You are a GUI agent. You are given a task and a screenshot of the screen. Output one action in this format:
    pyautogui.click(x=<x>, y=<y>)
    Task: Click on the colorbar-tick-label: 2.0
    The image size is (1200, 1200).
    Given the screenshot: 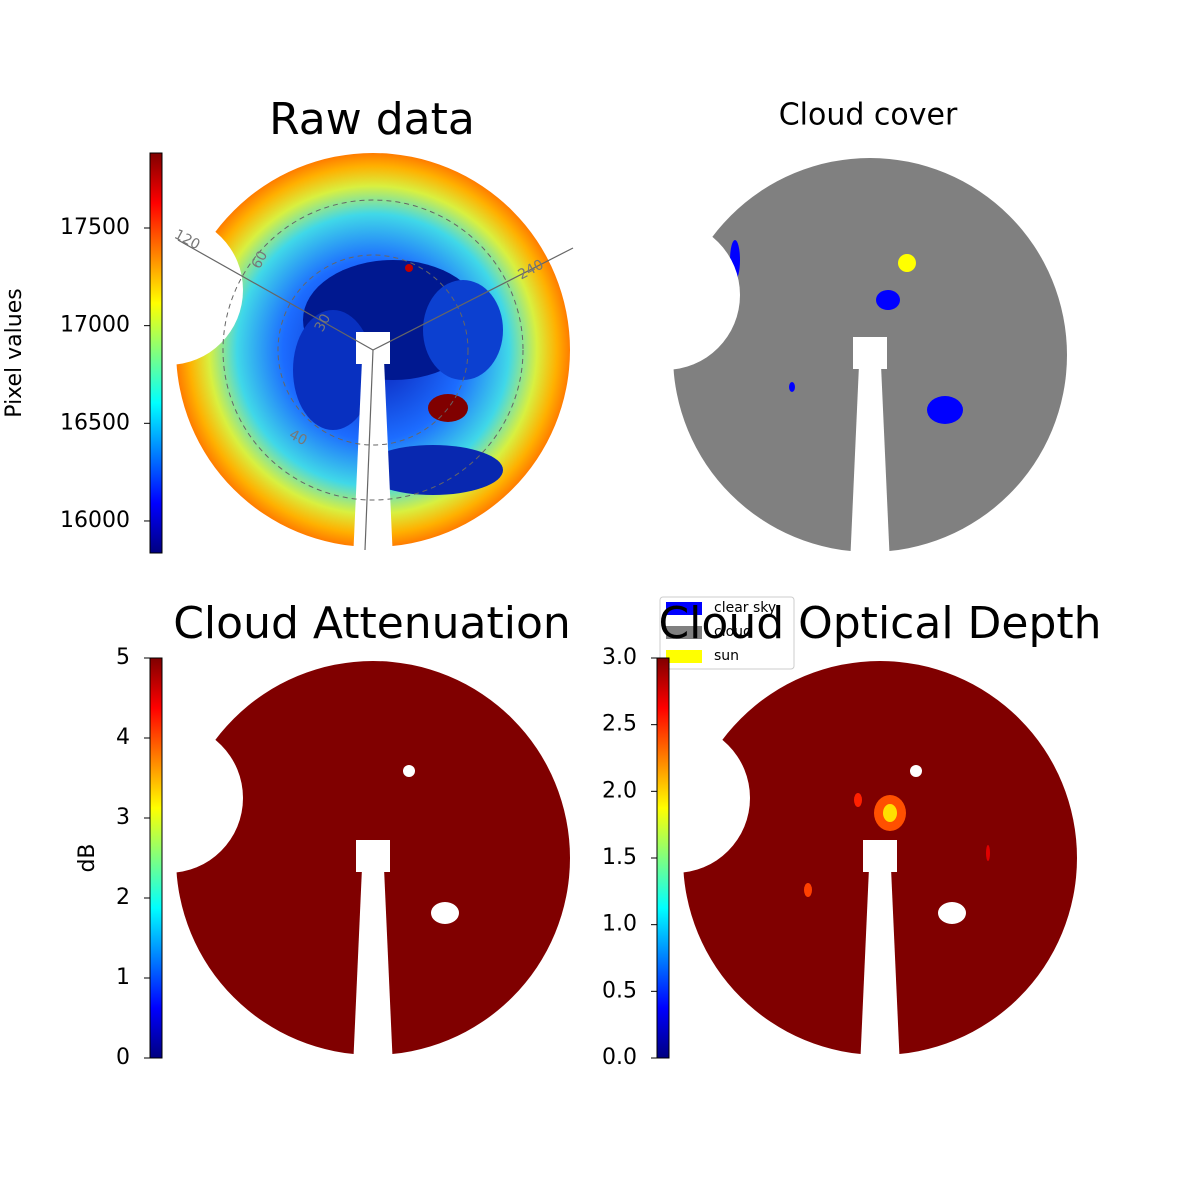 What is the action you would take?
    pyautogui.click(x=619, y=790)
    